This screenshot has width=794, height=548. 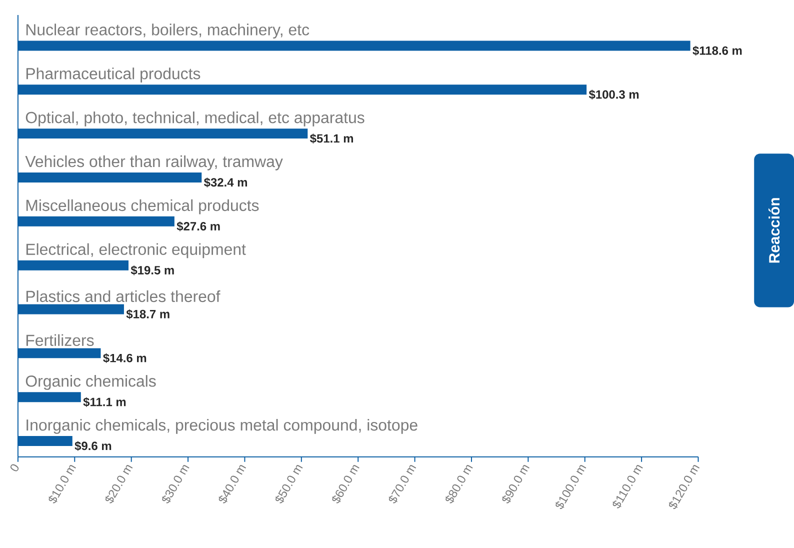 What do you see at coordinates (198, 227) in the screenshot?
I see `data-label: $27.6 m` at bounding box center [198, 227].